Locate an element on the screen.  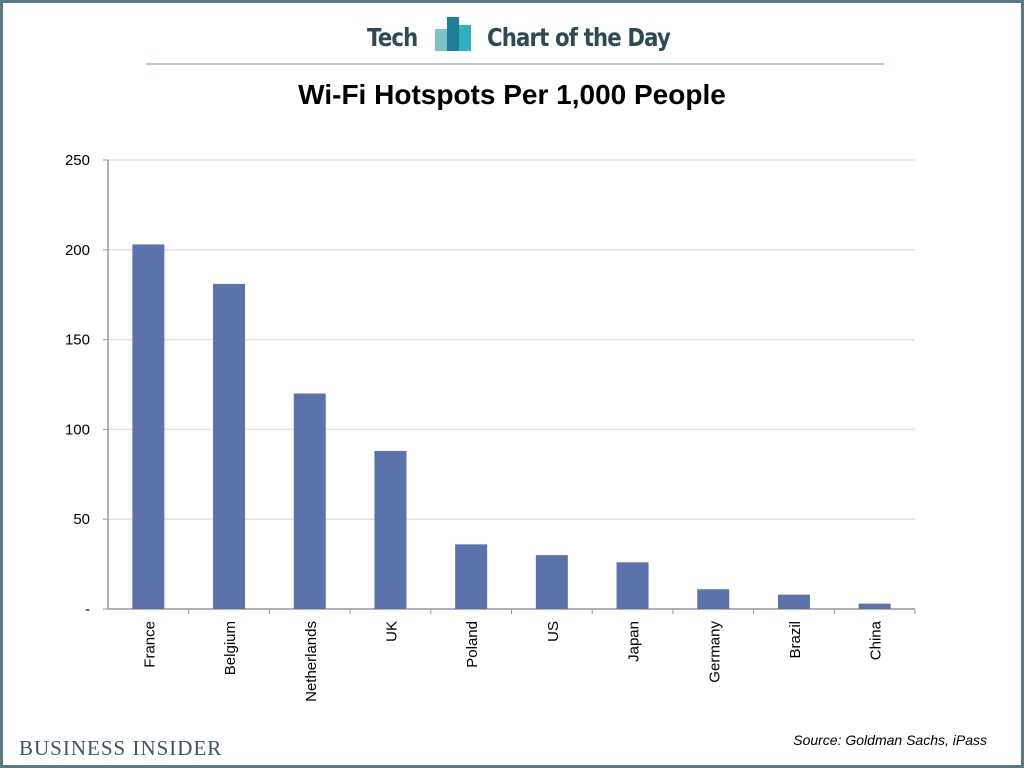
x-tick-label: Germany is located at coordinates (714, 652).